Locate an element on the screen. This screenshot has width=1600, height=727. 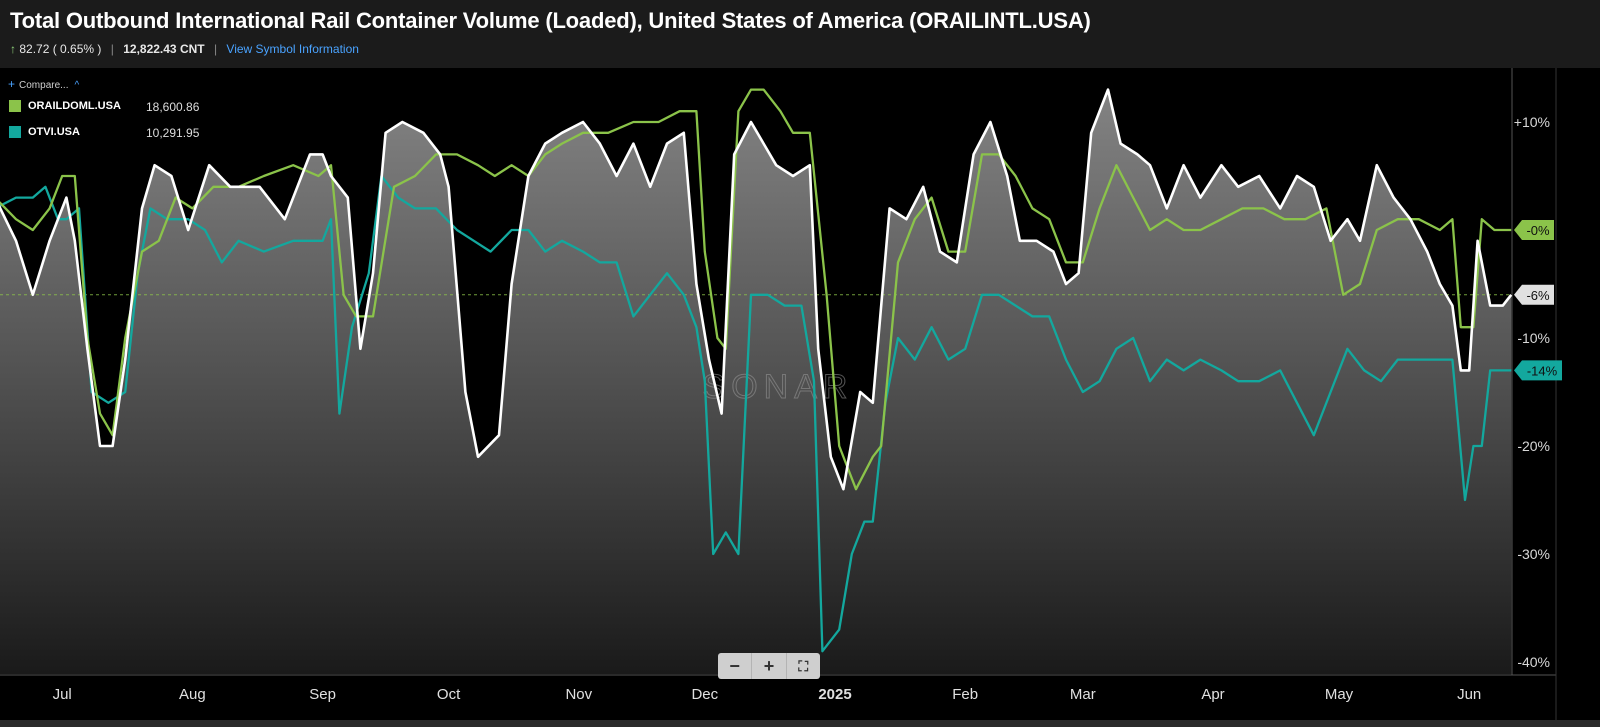
x-tick-label: Aug is located at coordinates (192, 694).